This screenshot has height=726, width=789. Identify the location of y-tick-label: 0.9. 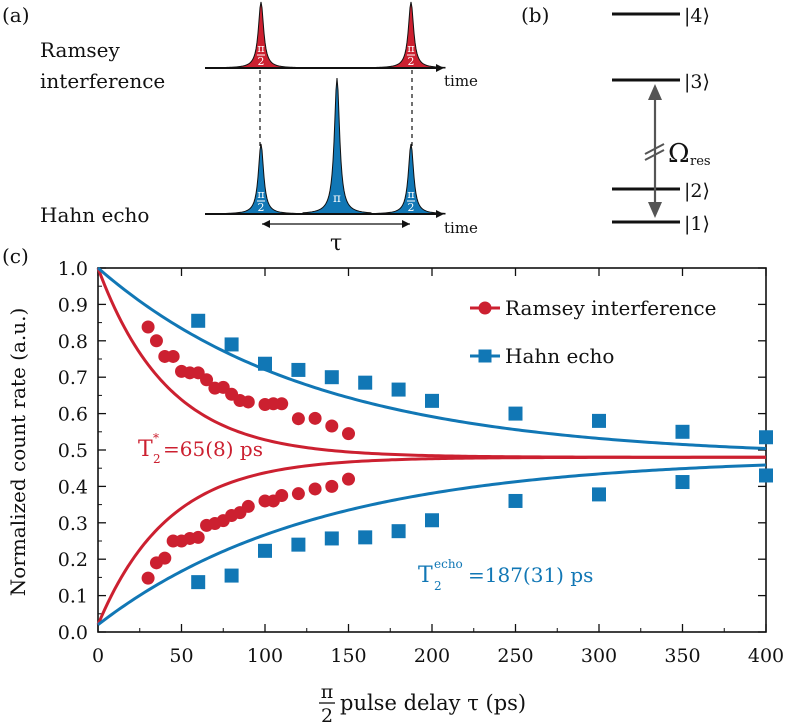
(73, 305).